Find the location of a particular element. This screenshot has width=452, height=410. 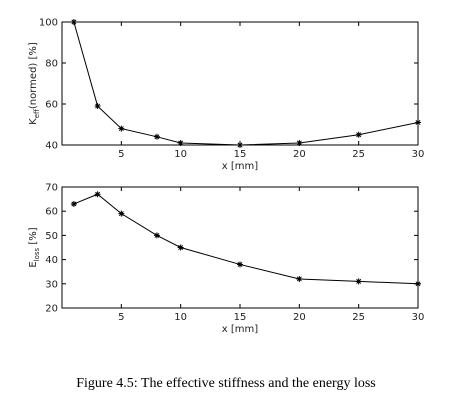

y-tick-label: 100 is located at coordinates (48, 23).